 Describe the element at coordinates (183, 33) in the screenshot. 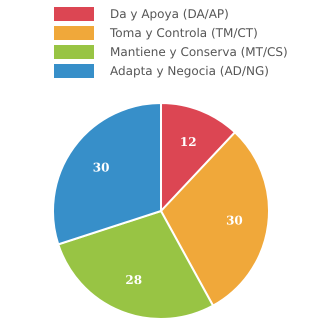

I see `legend-label: Toma y Controla (TM/CT)` at that location.